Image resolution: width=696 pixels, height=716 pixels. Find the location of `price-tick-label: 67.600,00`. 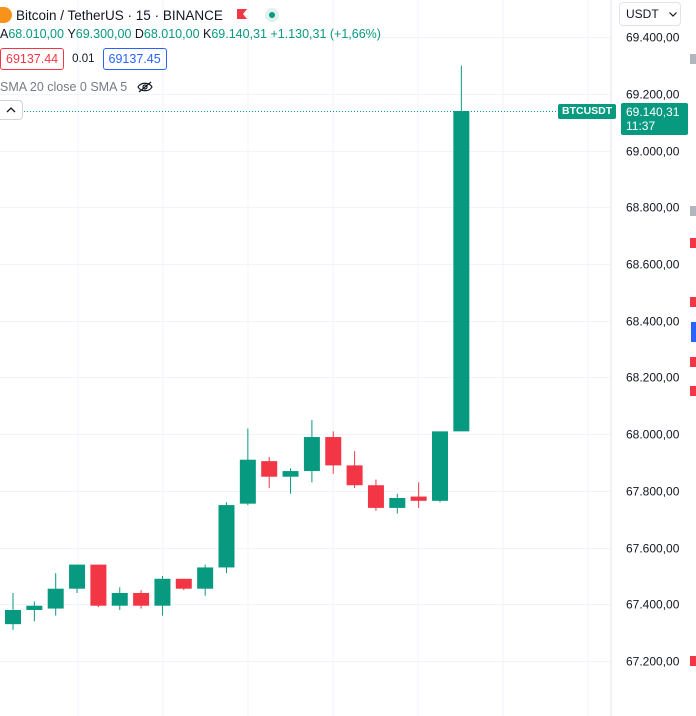

price-tick-label: 67.600,00 is located at coordinates (653, 549).